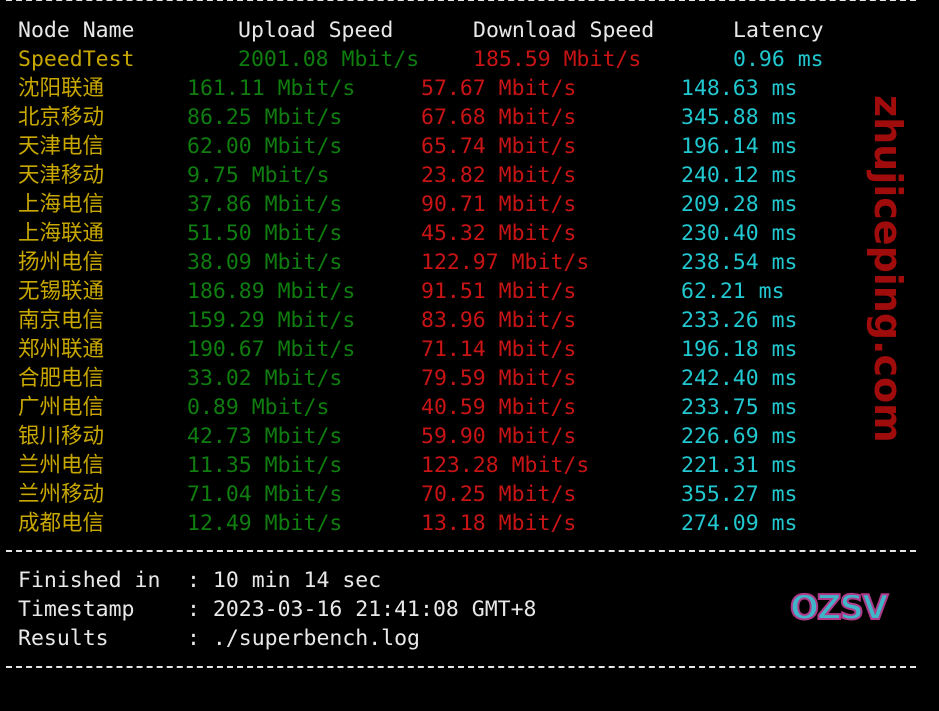 The image size is (939, 711). What do you see at coordinates (839, 608) in the screenshot?
I see `watermark-logo: OZSV` at bounding box center [839, 608].